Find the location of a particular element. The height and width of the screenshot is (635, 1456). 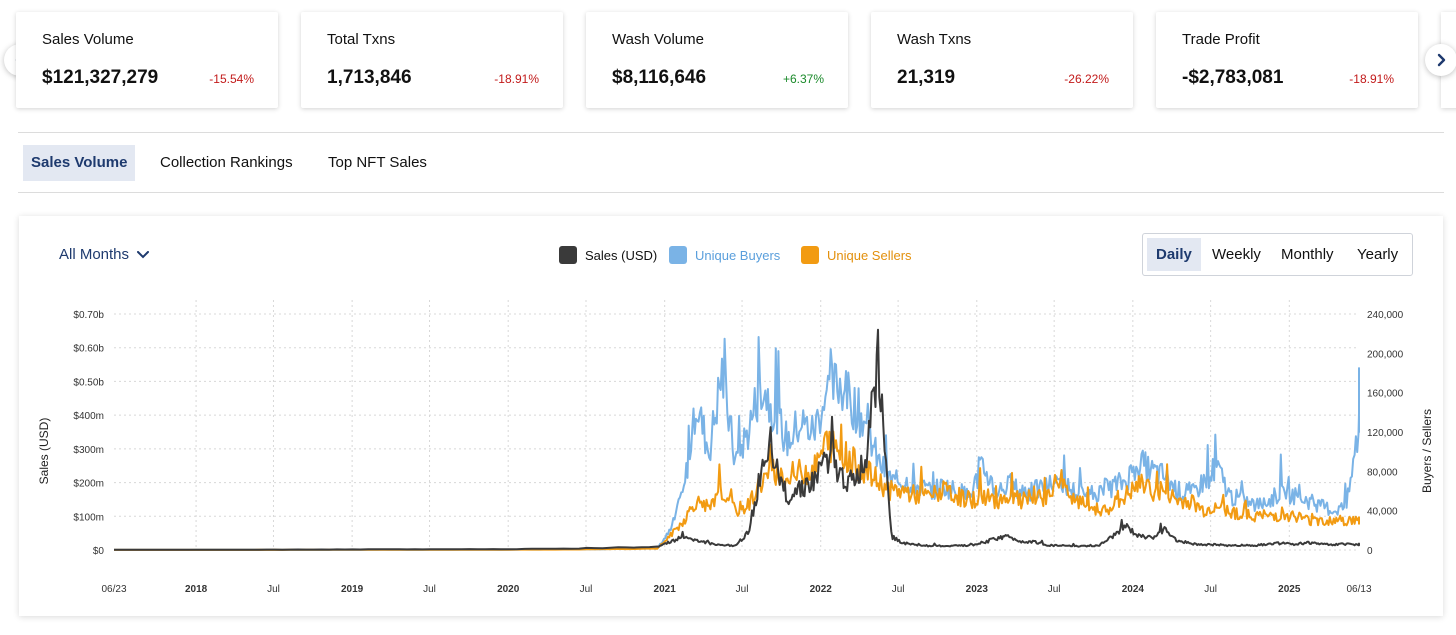

stat-label: Total Txns is located at coordinates (361, 39).